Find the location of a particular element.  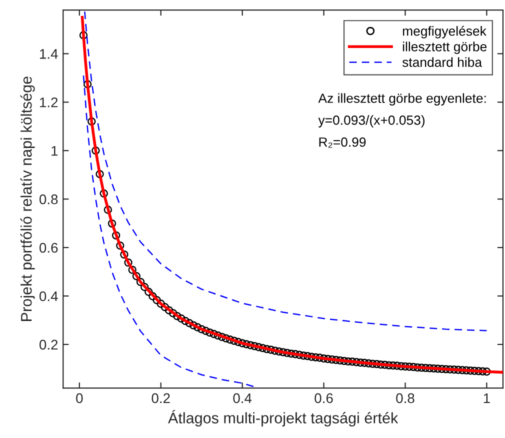

y-tick-label: 0.4 is located at coordinates (49, 296).